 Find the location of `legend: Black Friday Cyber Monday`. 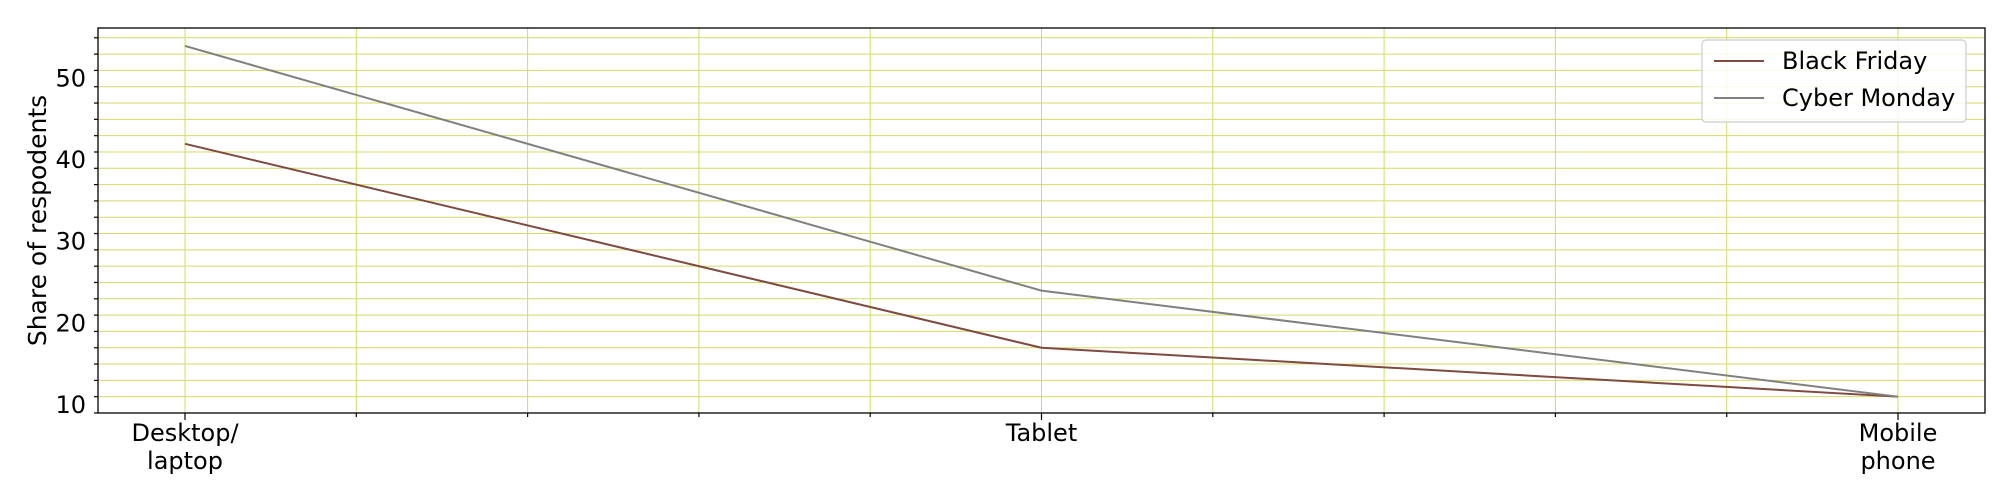

legend: Black Friday Cyber Monday is located at coordinates (1834, 81).